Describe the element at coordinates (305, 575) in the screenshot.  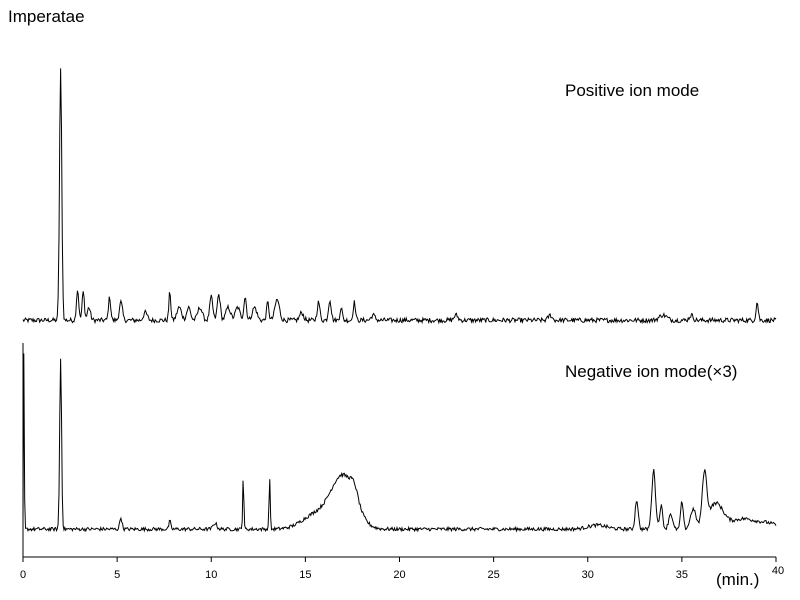
I see `x-tick-label-15: 15` at that location.